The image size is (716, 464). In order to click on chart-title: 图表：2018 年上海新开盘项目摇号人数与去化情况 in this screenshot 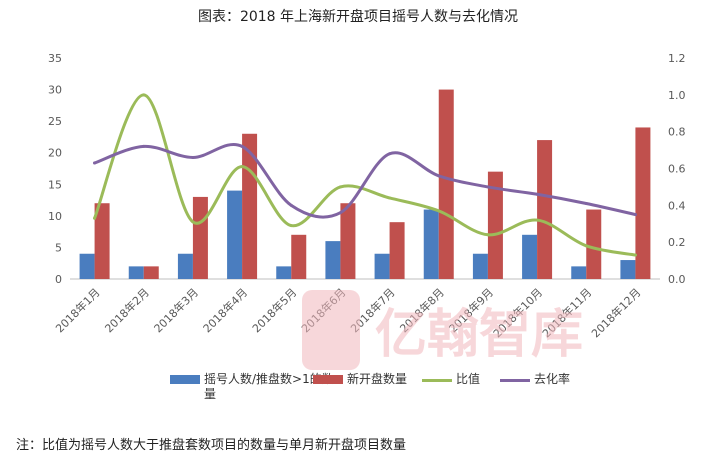, I will do `click(358, 17)`.